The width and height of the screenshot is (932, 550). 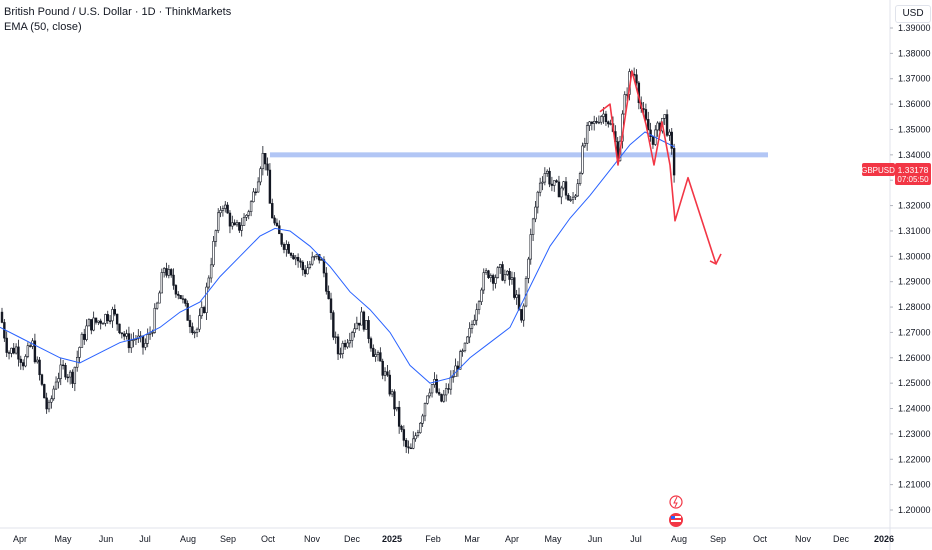 I want to click on time-tick-label: Jun, so click(x=595, y=539).